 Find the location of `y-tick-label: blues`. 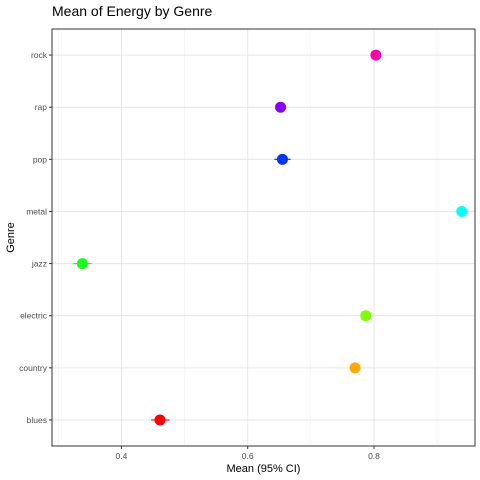

y-tick-label: blues is located at coordinates (37, 420).